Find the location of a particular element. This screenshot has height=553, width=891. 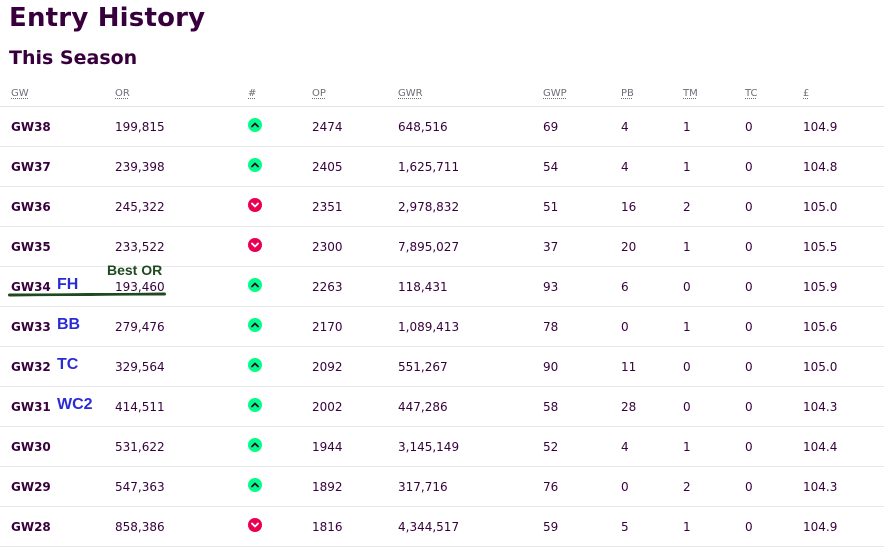

overall-points-cell: 2092 is located at coordinates (327, 366).